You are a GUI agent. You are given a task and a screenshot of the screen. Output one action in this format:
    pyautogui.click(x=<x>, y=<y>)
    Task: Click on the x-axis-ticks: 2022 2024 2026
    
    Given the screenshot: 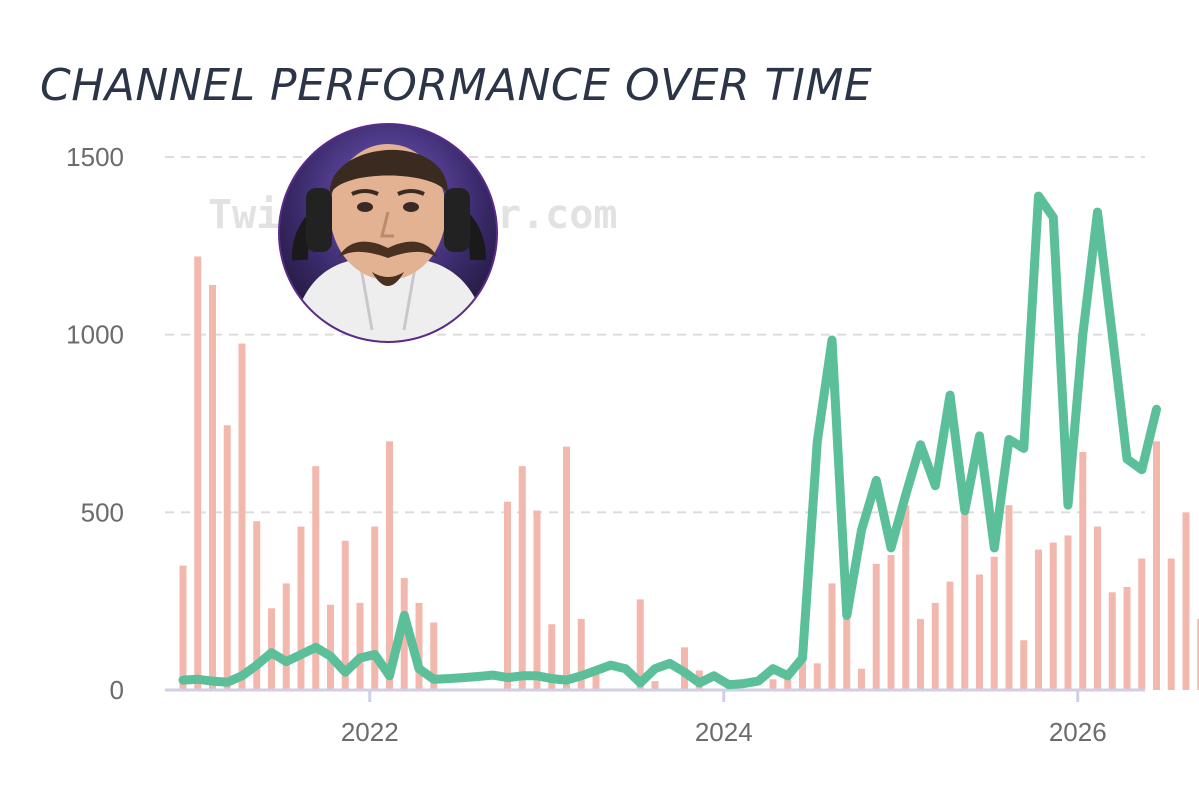 What is the action you would take?
    pyautogui.click(x=724, y=732)
    